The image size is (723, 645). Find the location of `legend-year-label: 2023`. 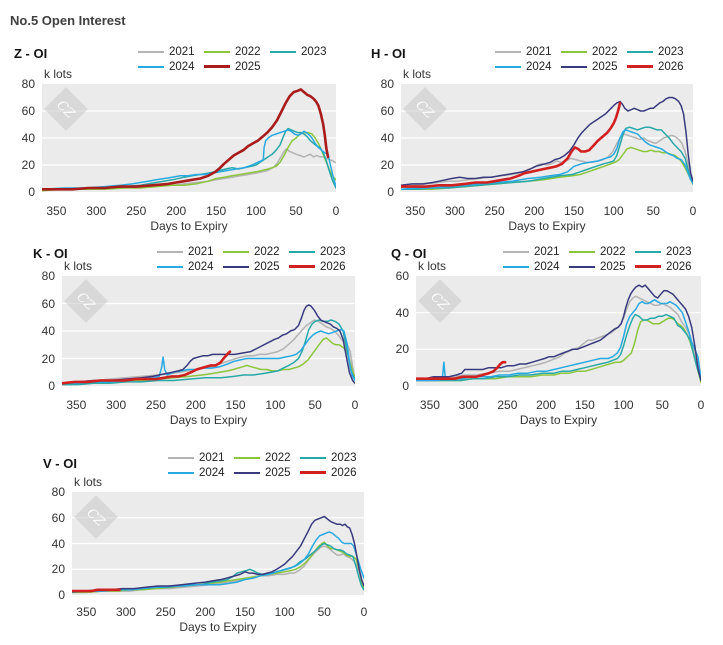

legend-year-label: 2023 is located at coordinates (671, 51).